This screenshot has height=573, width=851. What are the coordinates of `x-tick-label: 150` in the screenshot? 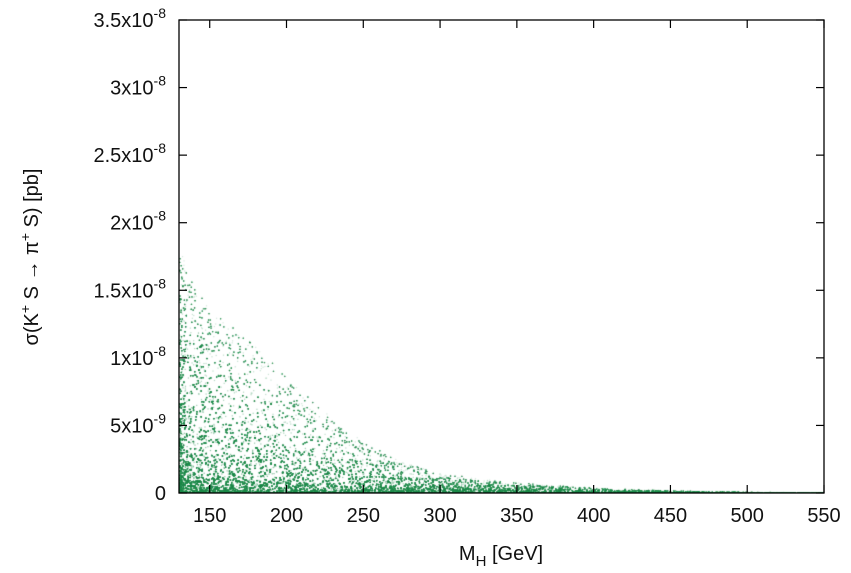 It's located at (209, 516).